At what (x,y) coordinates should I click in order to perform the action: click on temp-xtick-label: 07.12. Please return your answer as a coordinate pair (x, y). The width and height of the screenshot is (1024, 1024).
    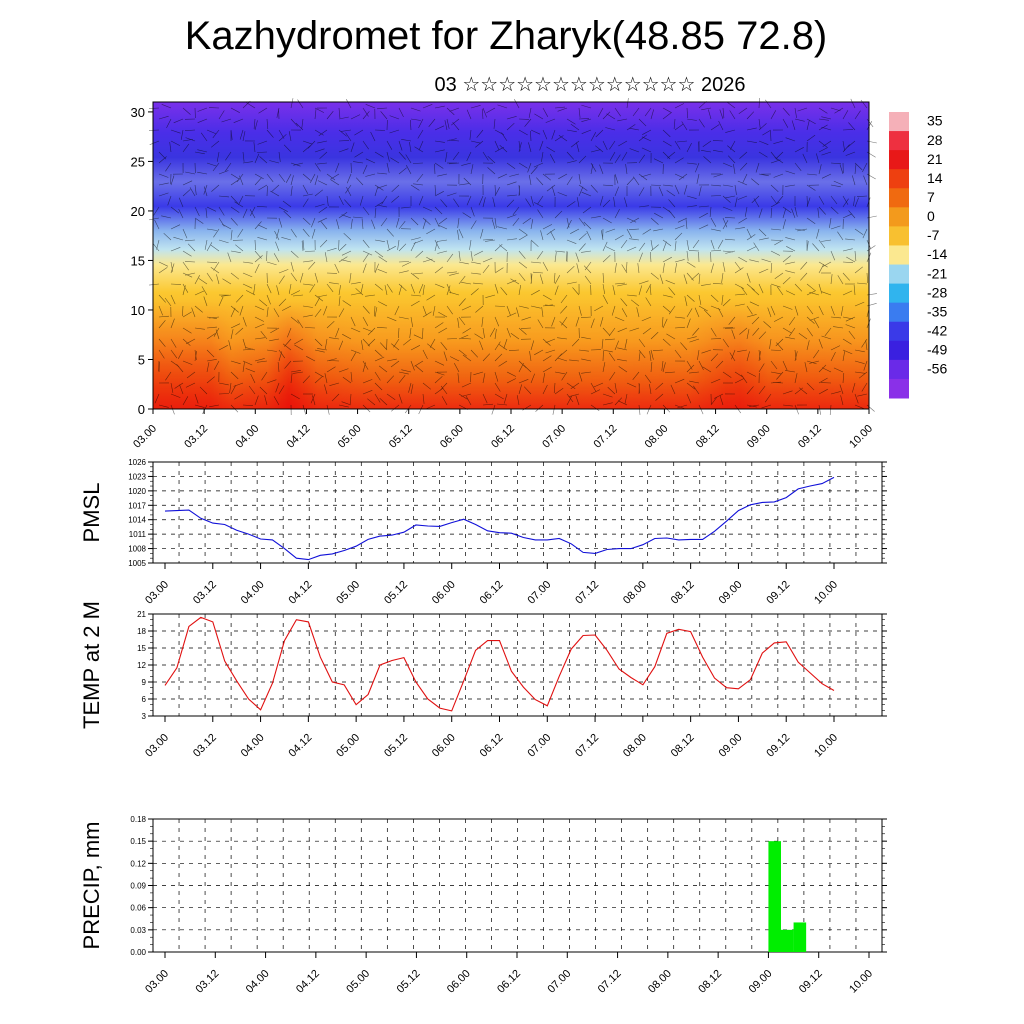
    Looking at the image, I should click on (587, 746).